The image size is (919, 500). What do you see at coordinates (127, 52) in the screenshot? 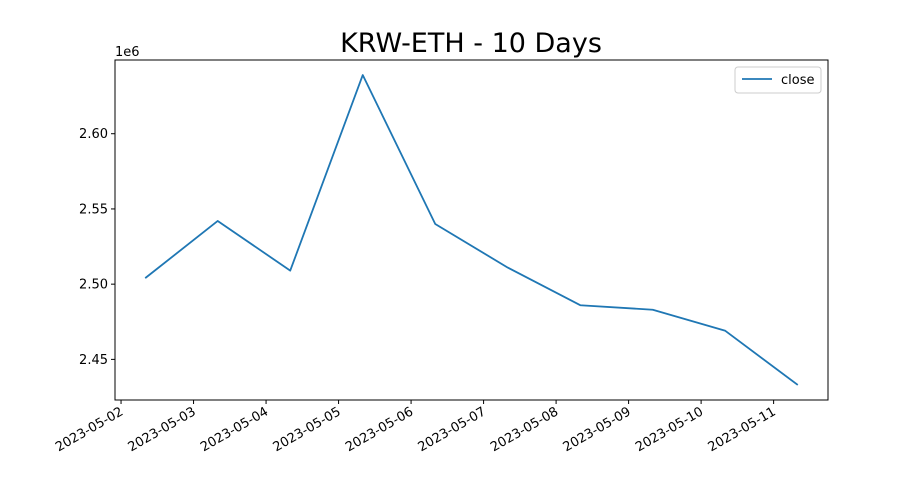
I see `y-offset-label: 1e6` at bounding box center [127, 52].